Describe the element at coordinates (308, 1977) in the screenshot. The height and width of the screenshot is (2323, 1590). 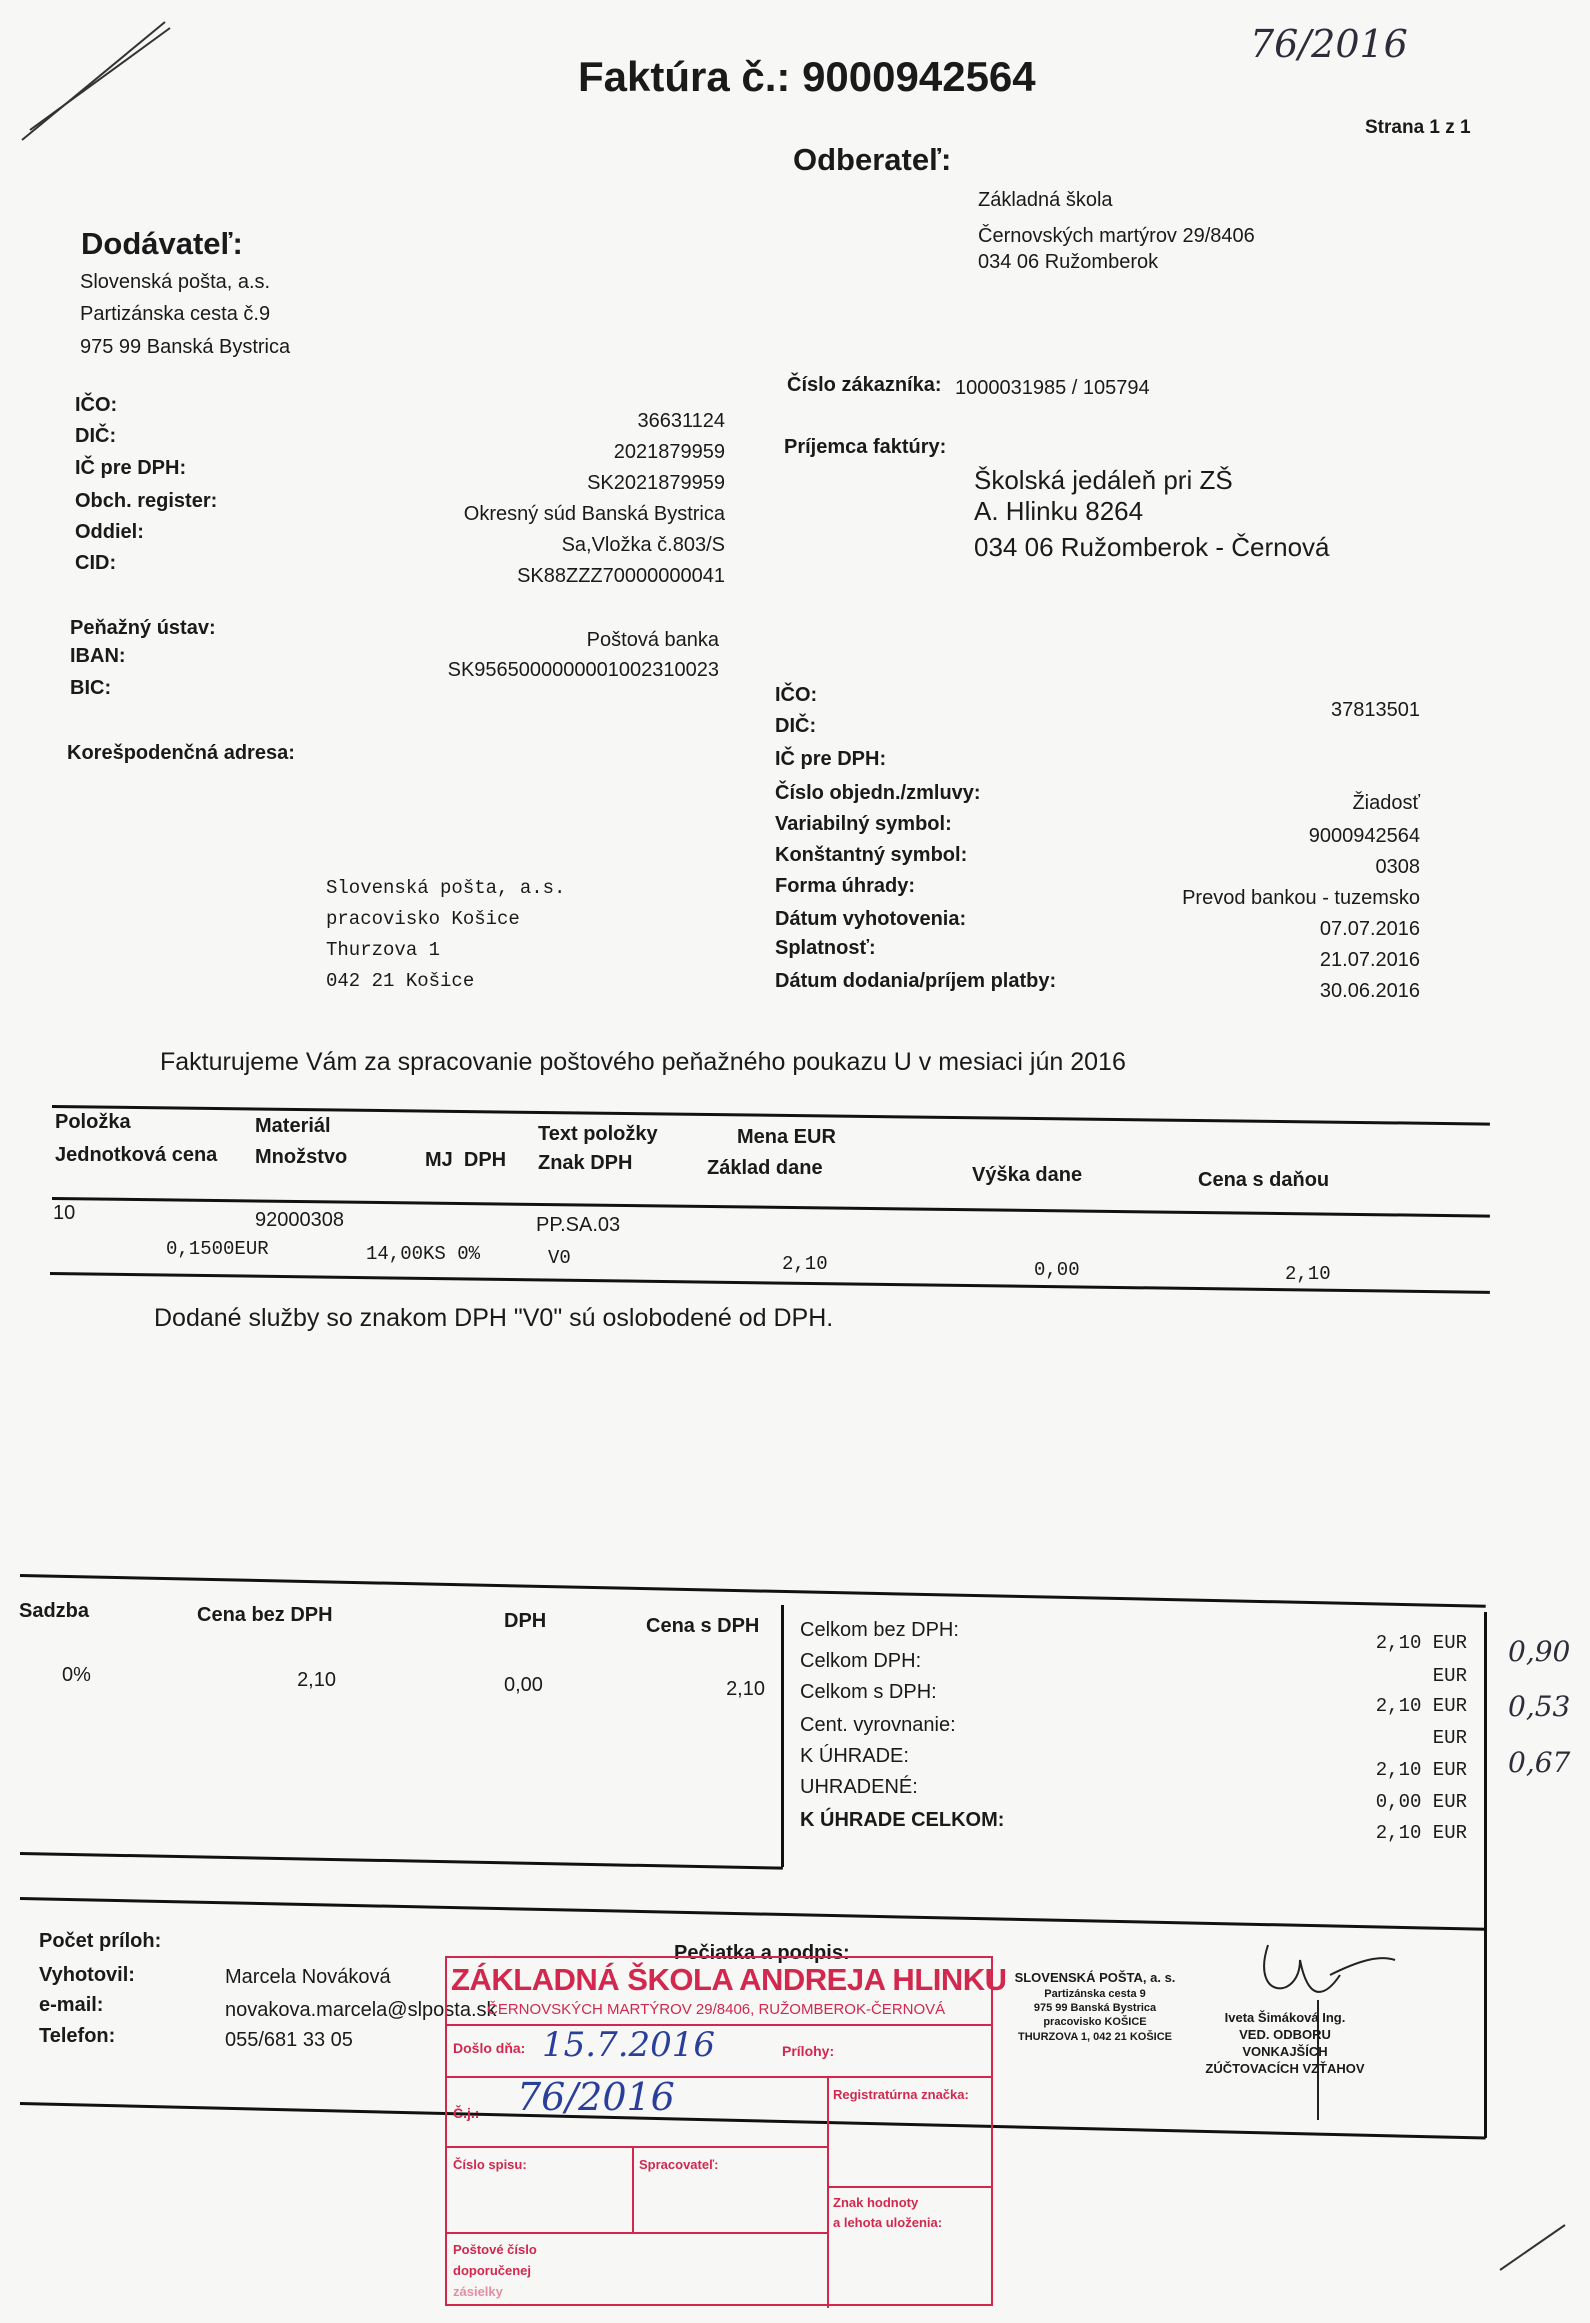
I see `created-by: Marcela Nováková` at that location.